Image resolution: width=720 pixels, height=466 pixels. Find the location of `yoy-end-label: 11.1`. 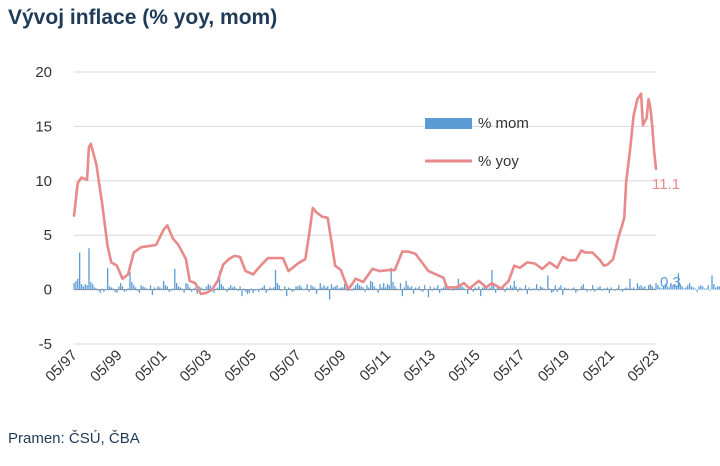

yoy-end-label: 11.1 is located at coordinates (666, 184).